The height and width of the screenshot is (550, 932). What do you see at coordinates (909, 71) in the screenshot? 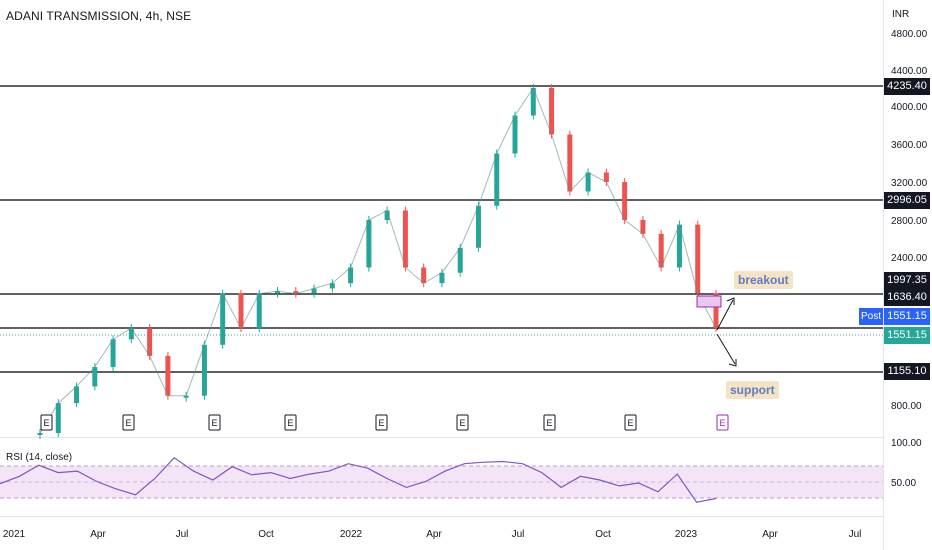
I see `y-tick-label: 4400.00` at bounding box center [909, 71].